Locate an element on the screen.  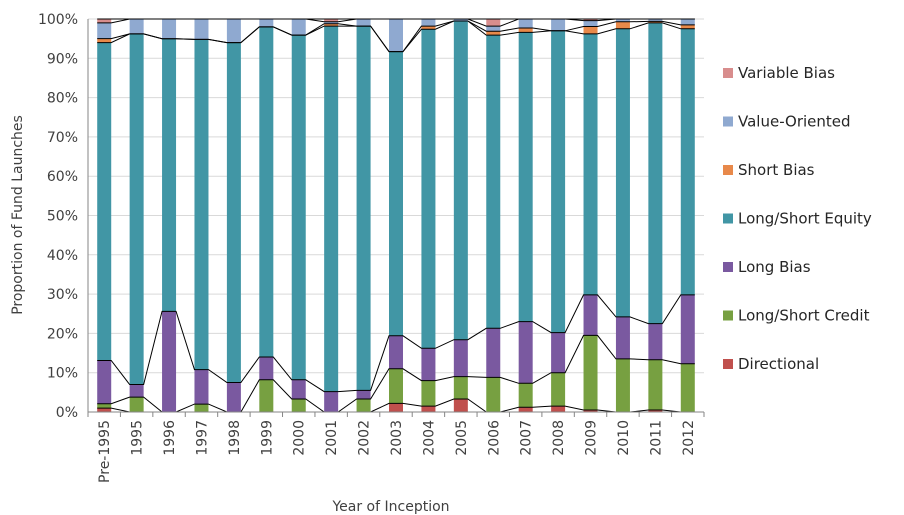
y-tick-label: 50% is located at coordinates (62, 217).